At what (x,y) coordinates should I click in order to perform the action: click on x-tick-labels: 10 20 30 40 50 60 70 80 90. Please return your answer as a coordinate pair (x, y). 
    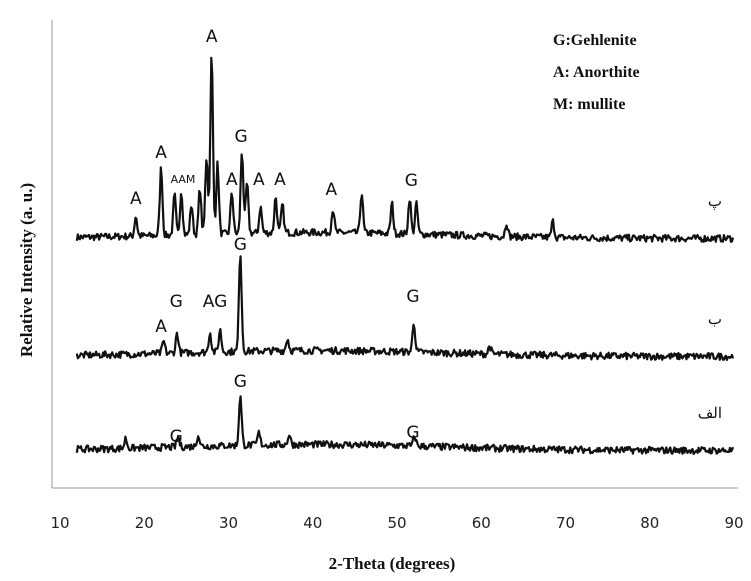
    Looking at the image, I should click on (396, 523).